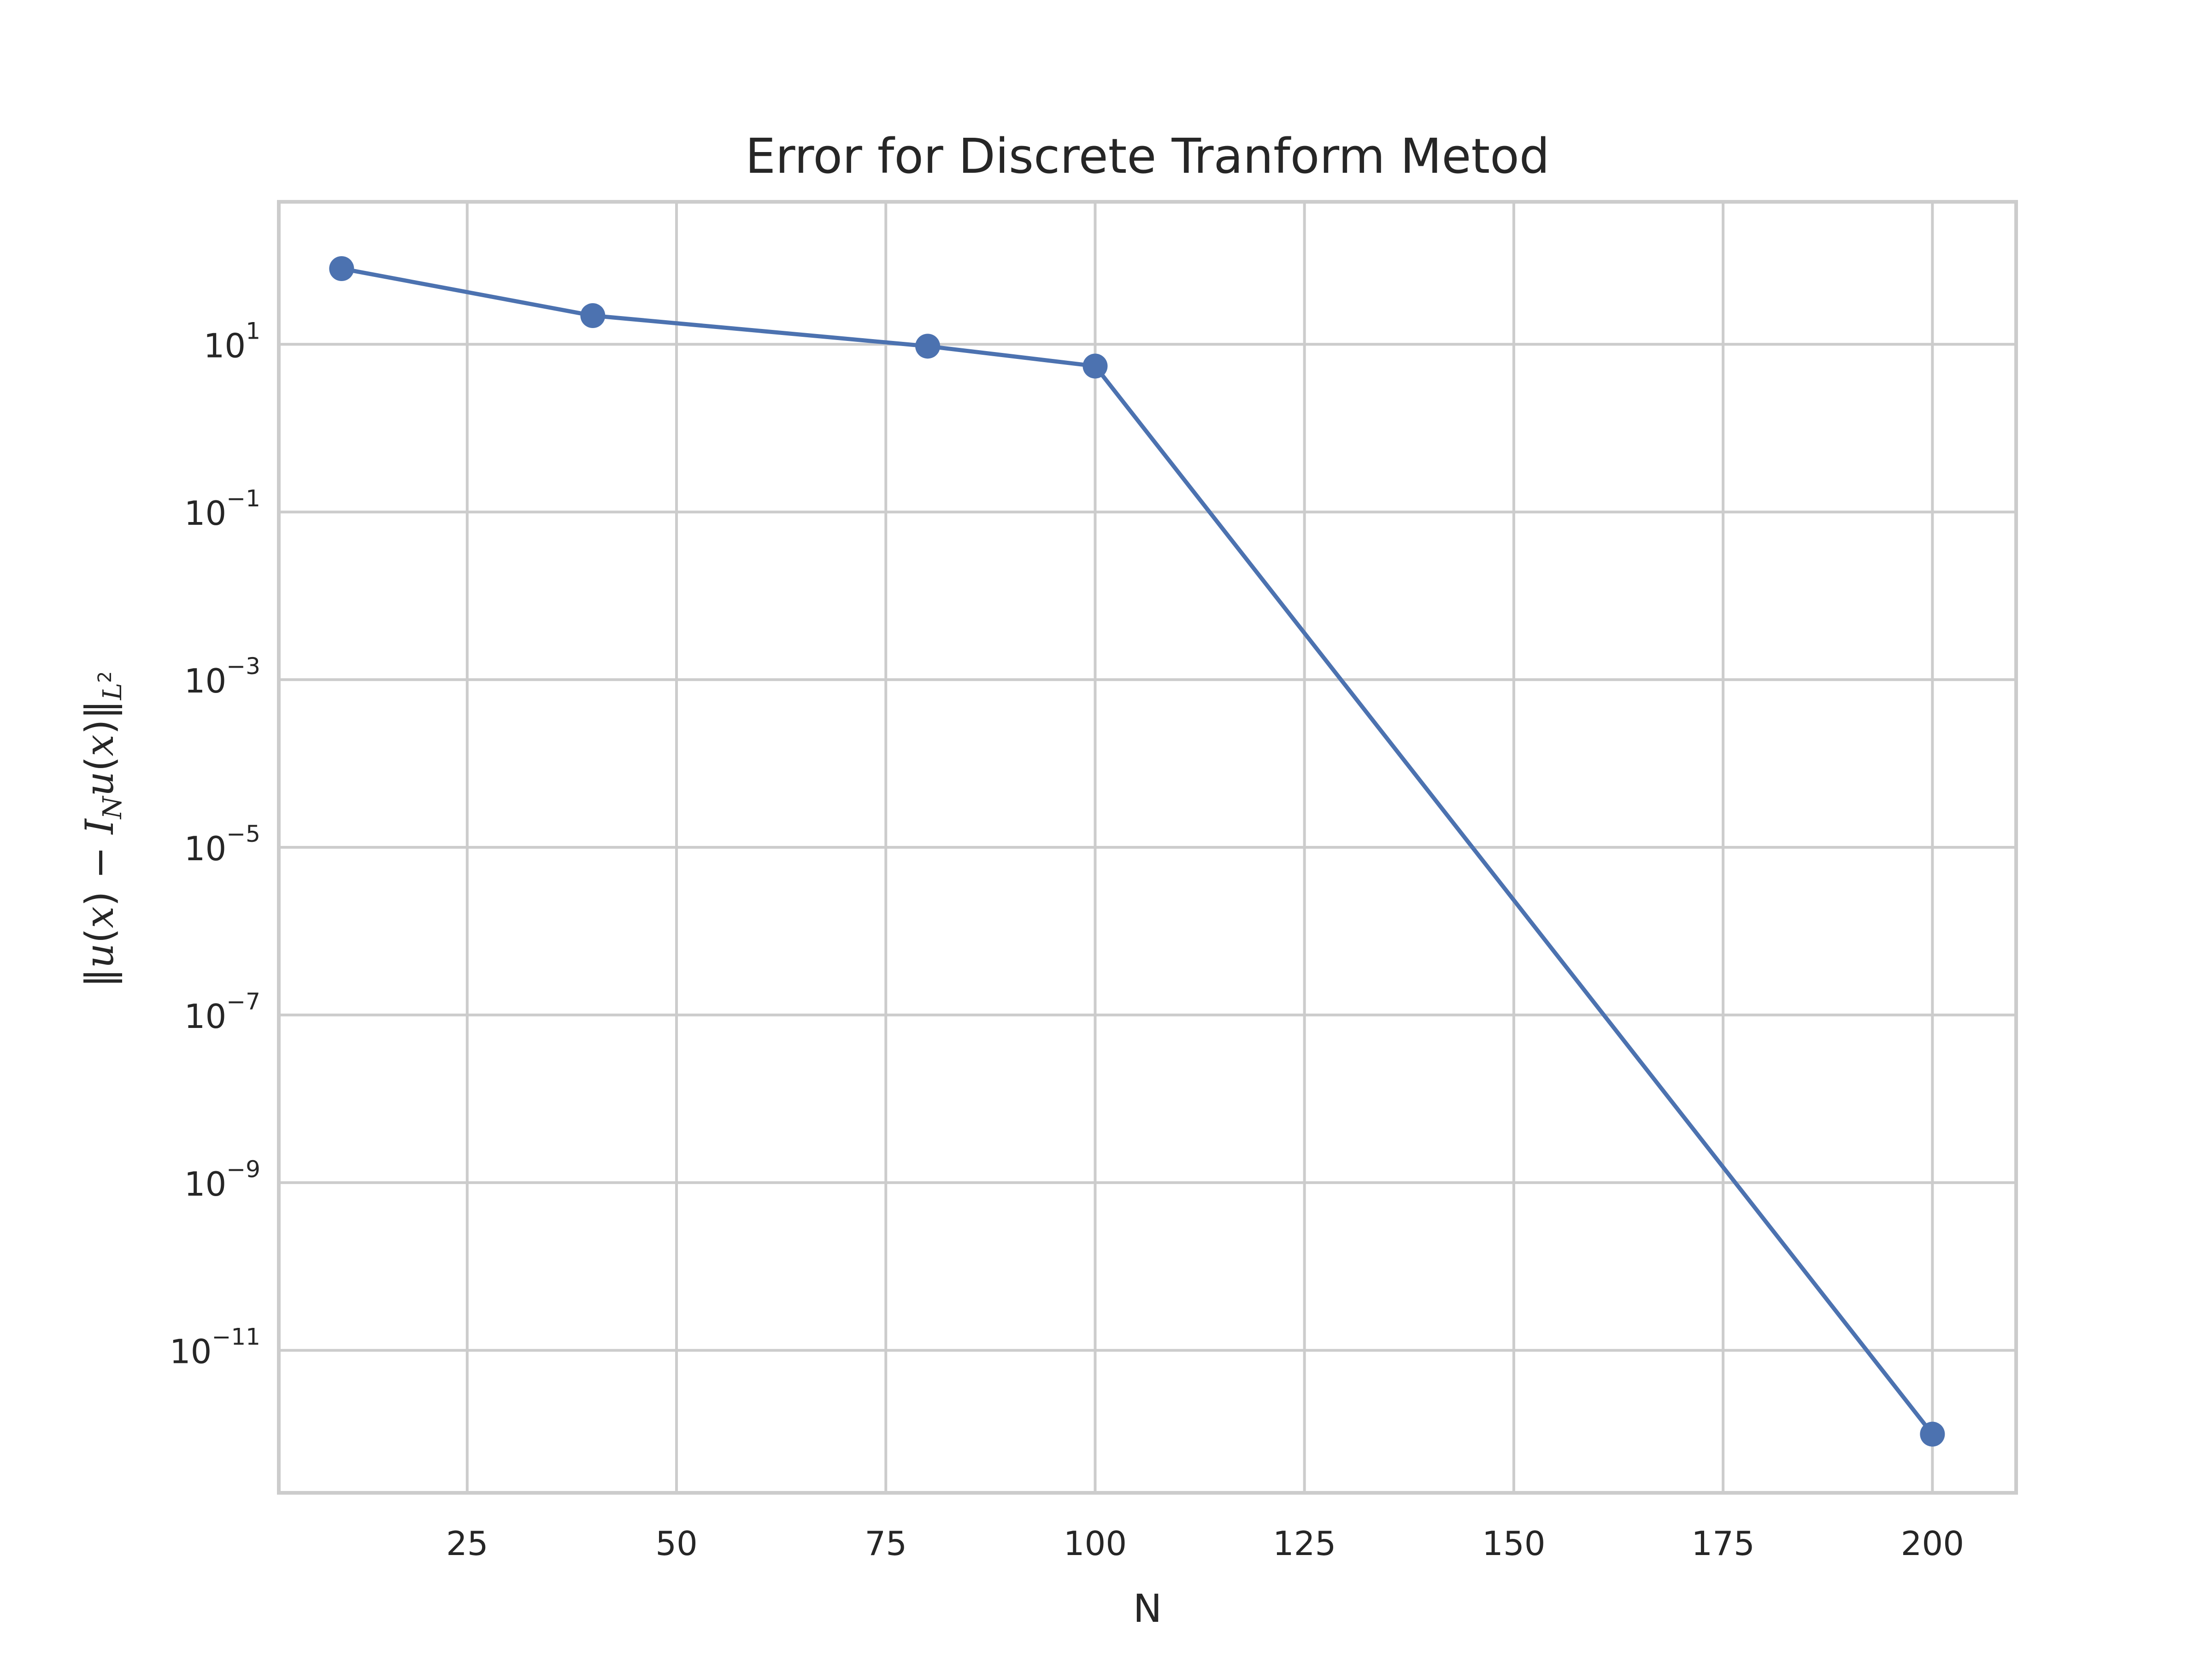 This screenshot has height=1661, width=2212. I want to click on x-tick-label: 200, so click(1932, 1543).